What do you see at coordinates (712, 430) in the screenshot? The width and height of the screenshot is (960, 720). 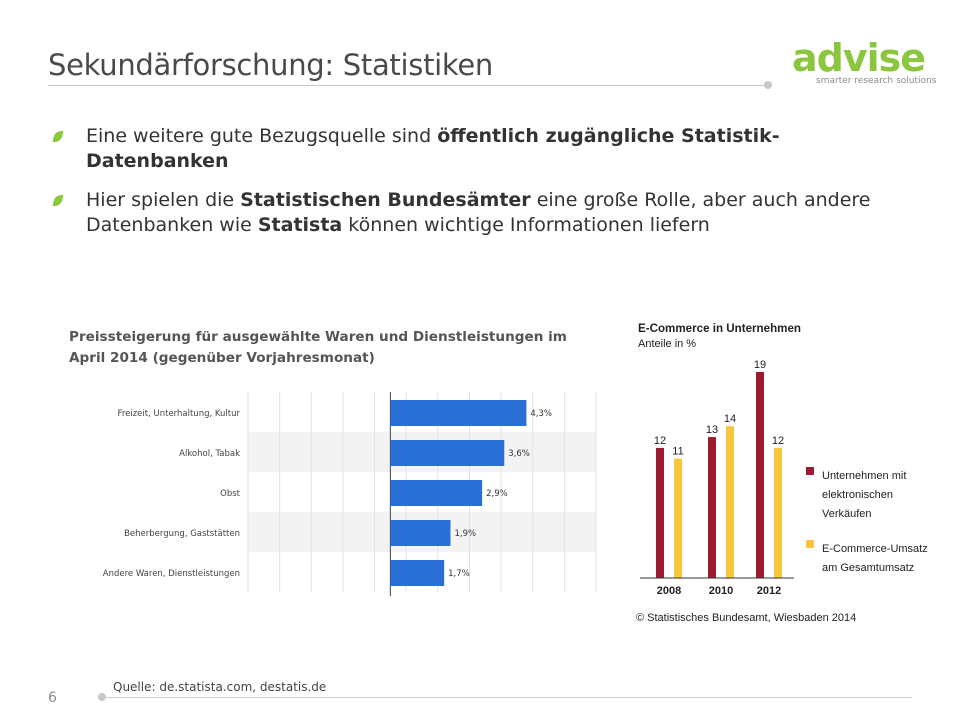 I see `bar-value-label: 13` at bounding box center [712, 430].